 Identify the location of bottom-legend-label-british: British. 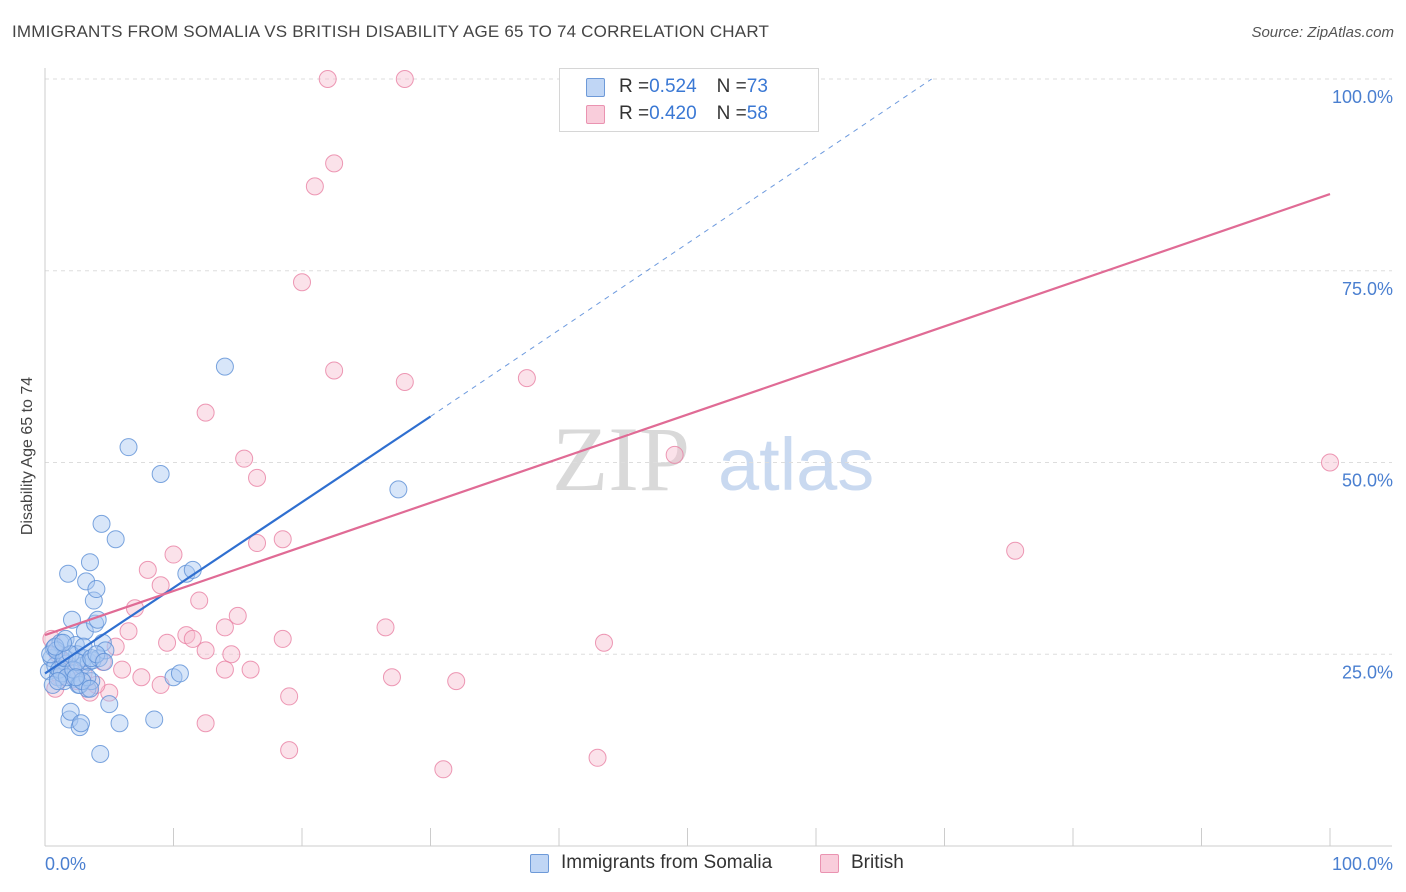
(877, 862).